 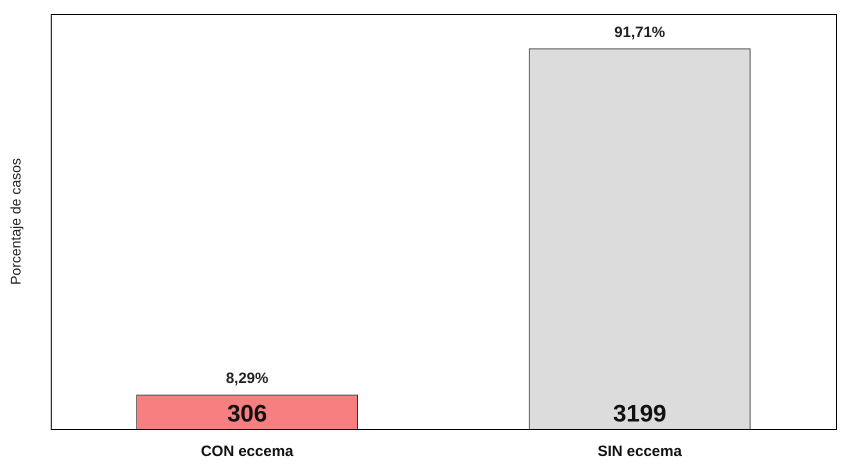 I want to click on y-axis-title: Porcentaje de casos, so click(x=15, y=221).